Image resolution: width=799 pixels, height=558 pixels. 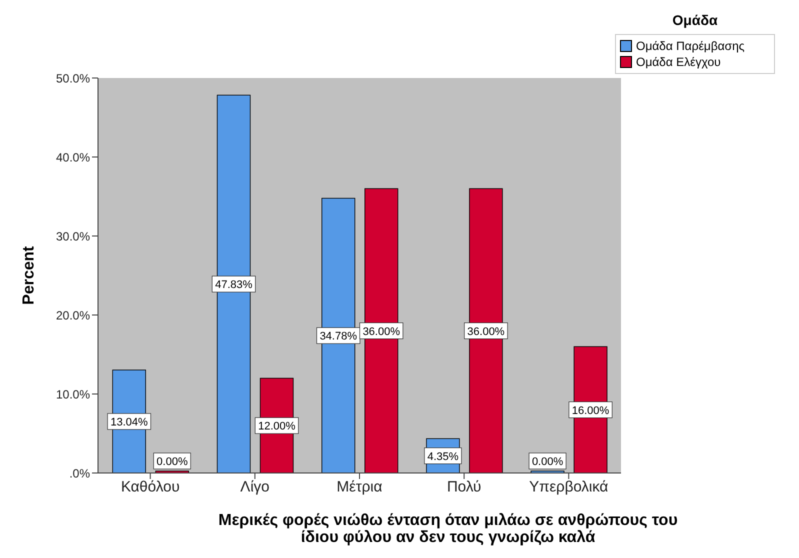 What do you see at coordinates (129, 422) in the screenshot?
I see `data-label: 13.04%` at bounding box center [129, 422].